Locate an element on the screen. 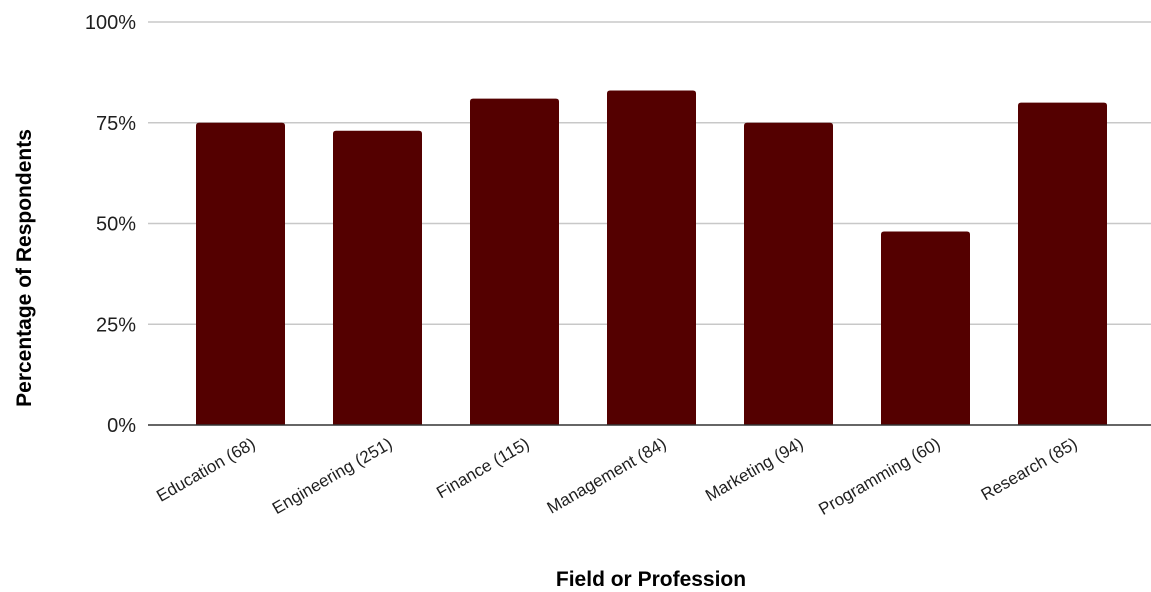  y-tick-label: 100% is located at coordinates (110, 23).